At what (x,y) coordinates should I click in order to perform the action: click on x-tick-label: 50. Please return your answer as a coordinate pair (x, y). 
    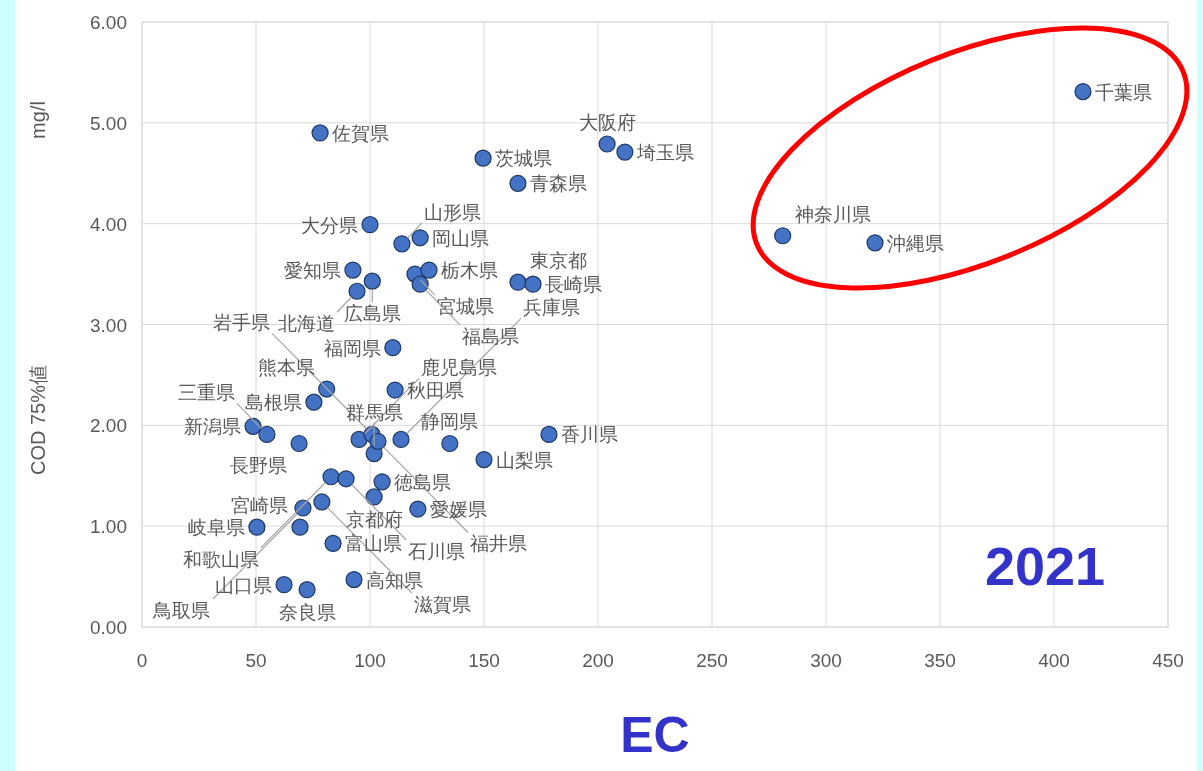
    Looking at the image, I should click on (256, 660).